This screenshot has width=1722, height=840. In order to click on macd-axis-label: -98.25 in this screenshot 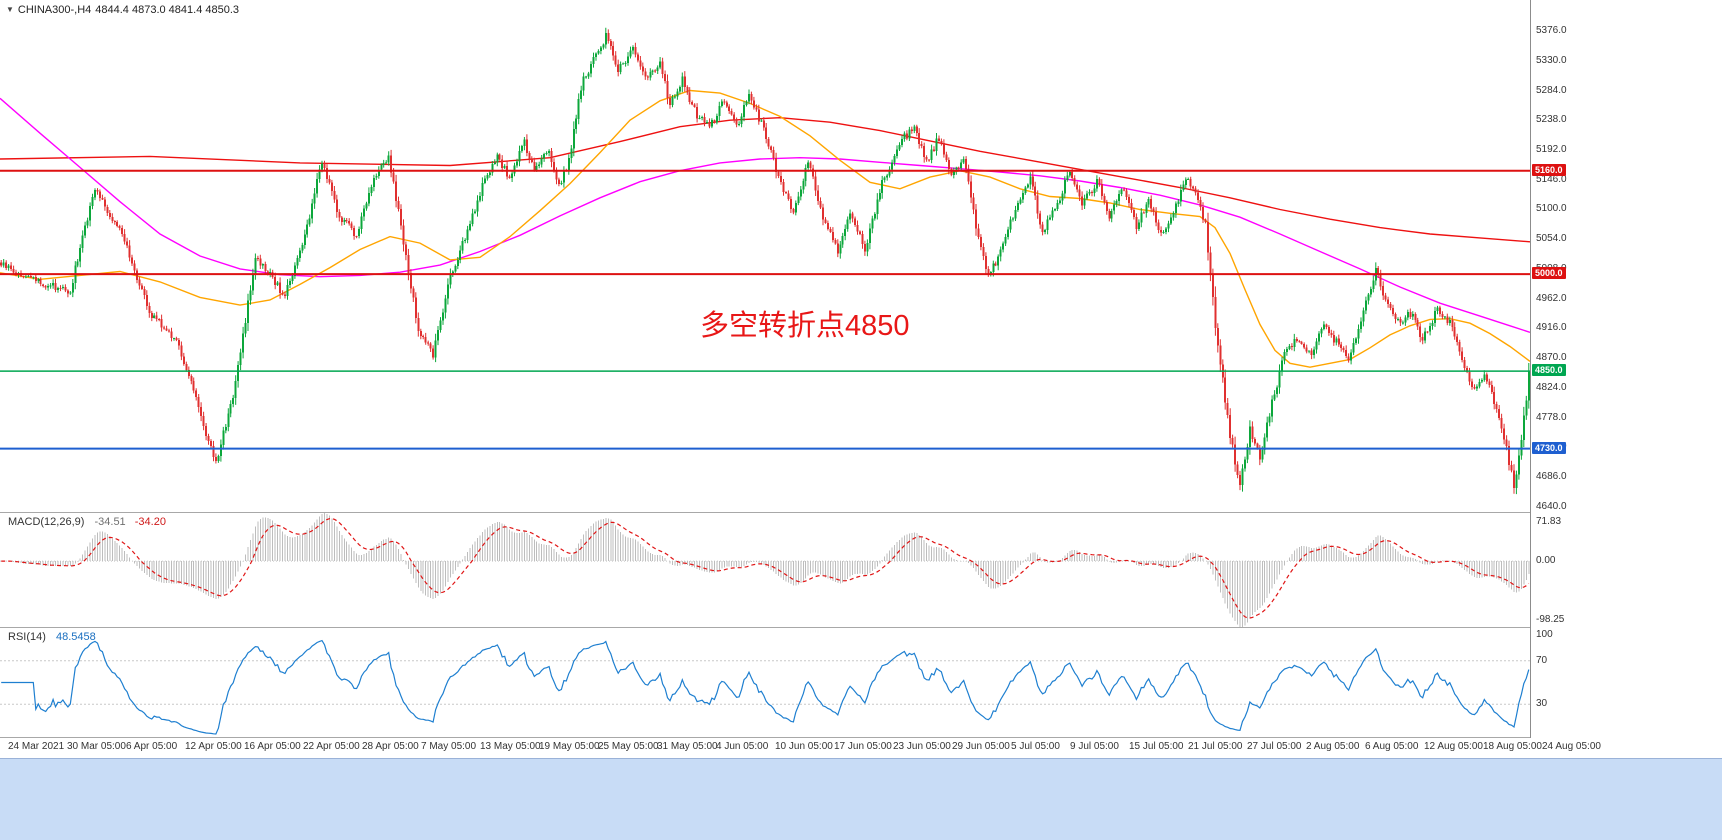, I will do `click(1550, 619)`.